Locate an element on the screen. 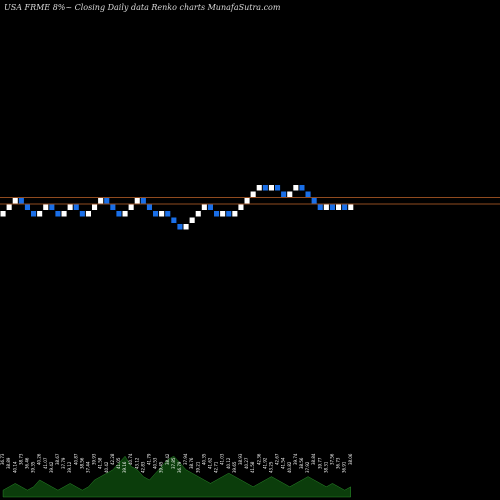 The height and width of the screenshot is (500, 500). tick-label-47: 41.54 is located at coordinates (283, 463).